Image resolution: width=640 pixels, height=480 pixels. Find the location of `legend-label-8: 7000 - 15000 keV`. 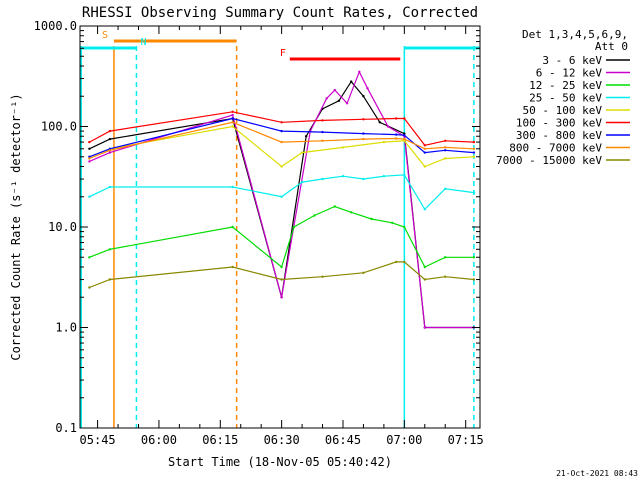

legend-label-8: 7000 - 15000 keV is located at coordinates (549, 160).